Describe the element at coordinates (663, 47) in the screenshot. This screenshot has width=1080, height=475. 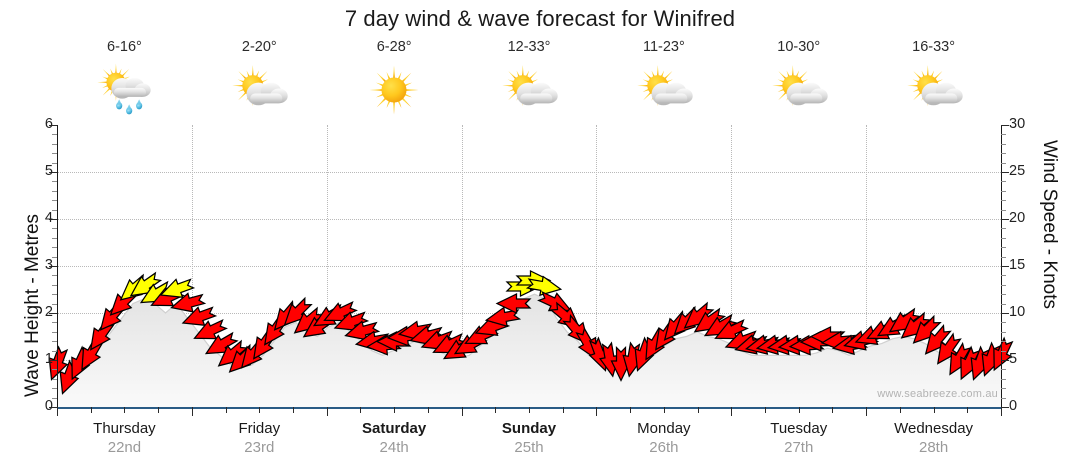
I see `day-temperature-range: 11-23°` at that location.